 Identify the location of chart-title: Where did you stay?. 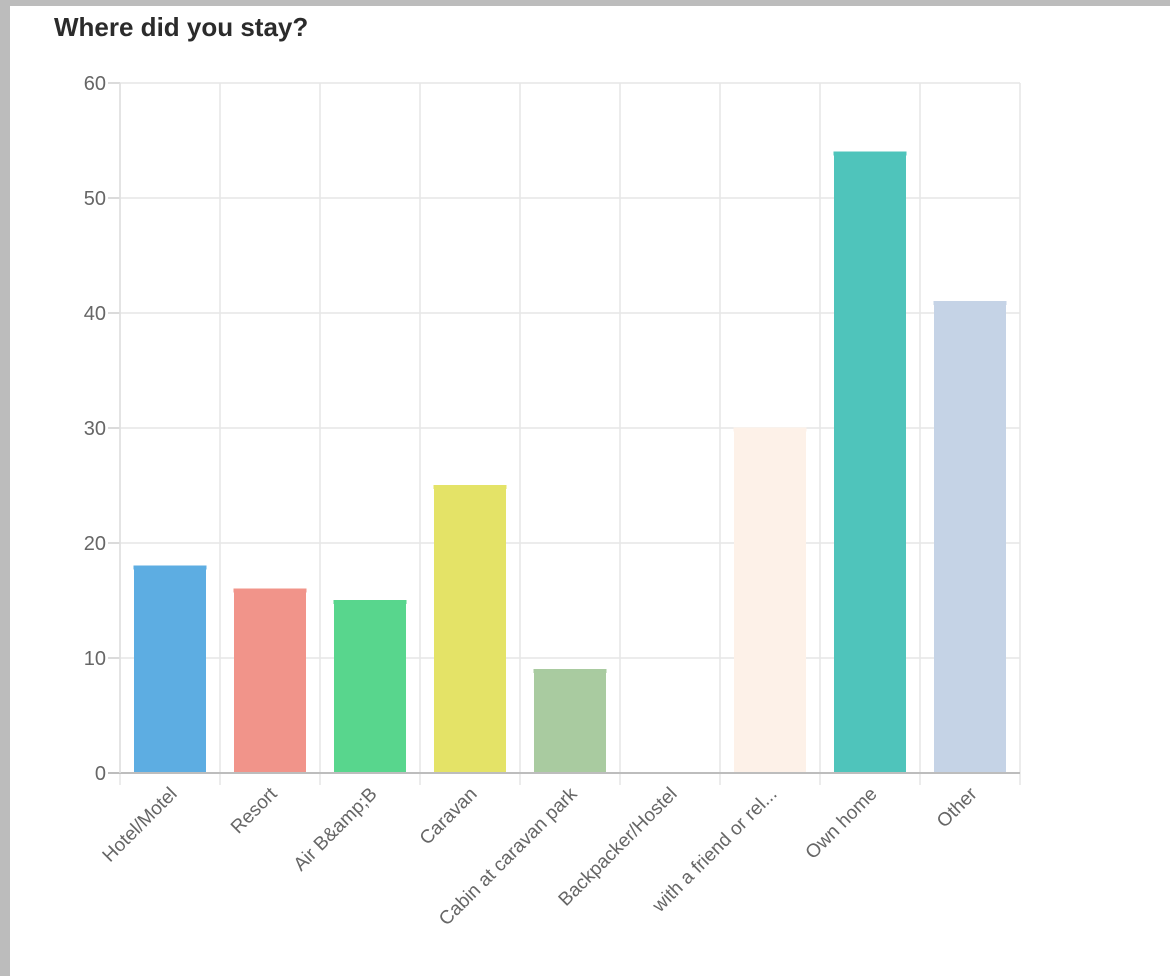
(181, 27).